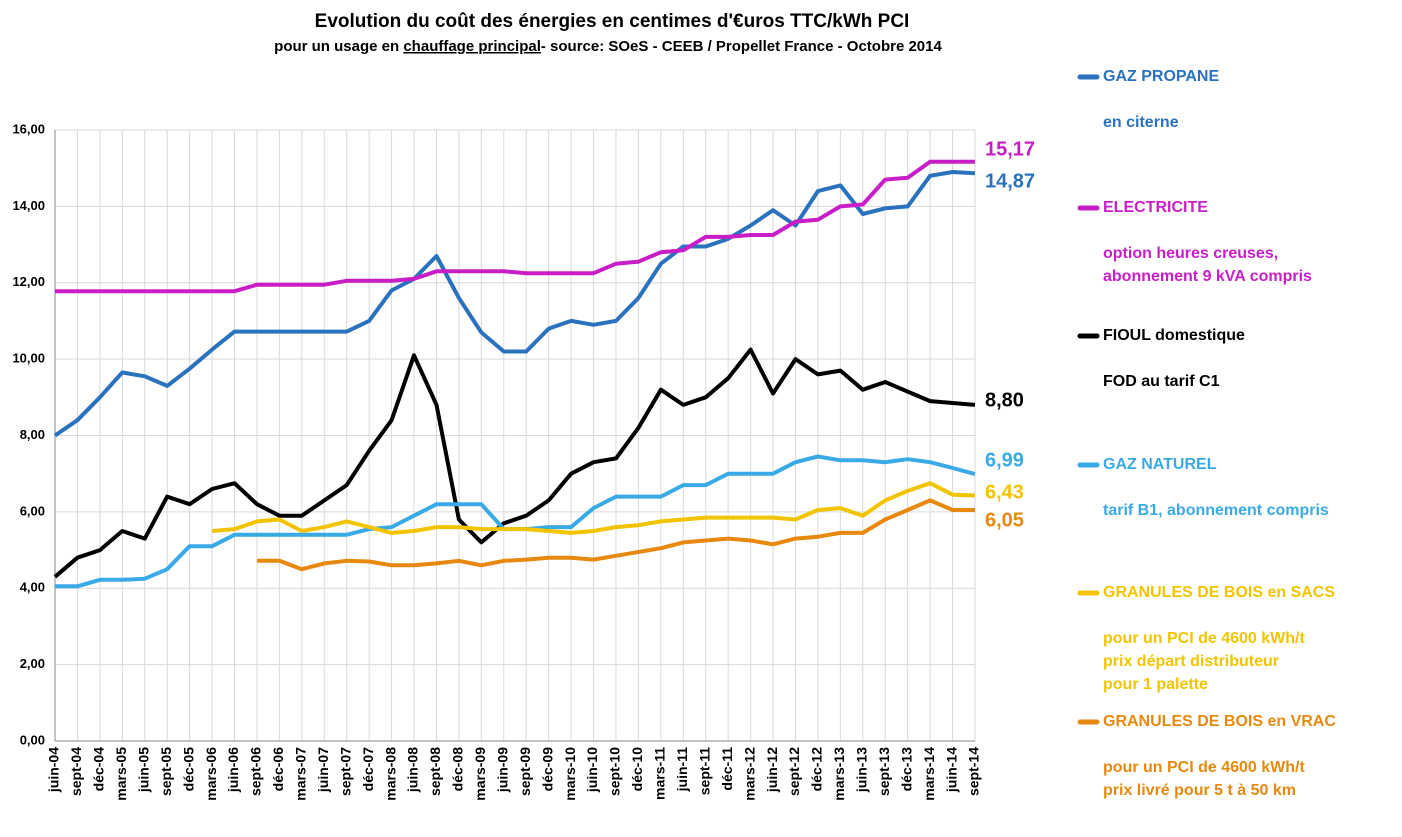  What do you see at coordinates (637, 769) in the screenshot?
I see `x-tick-label: déc-10` at bounding box center [637, 769].